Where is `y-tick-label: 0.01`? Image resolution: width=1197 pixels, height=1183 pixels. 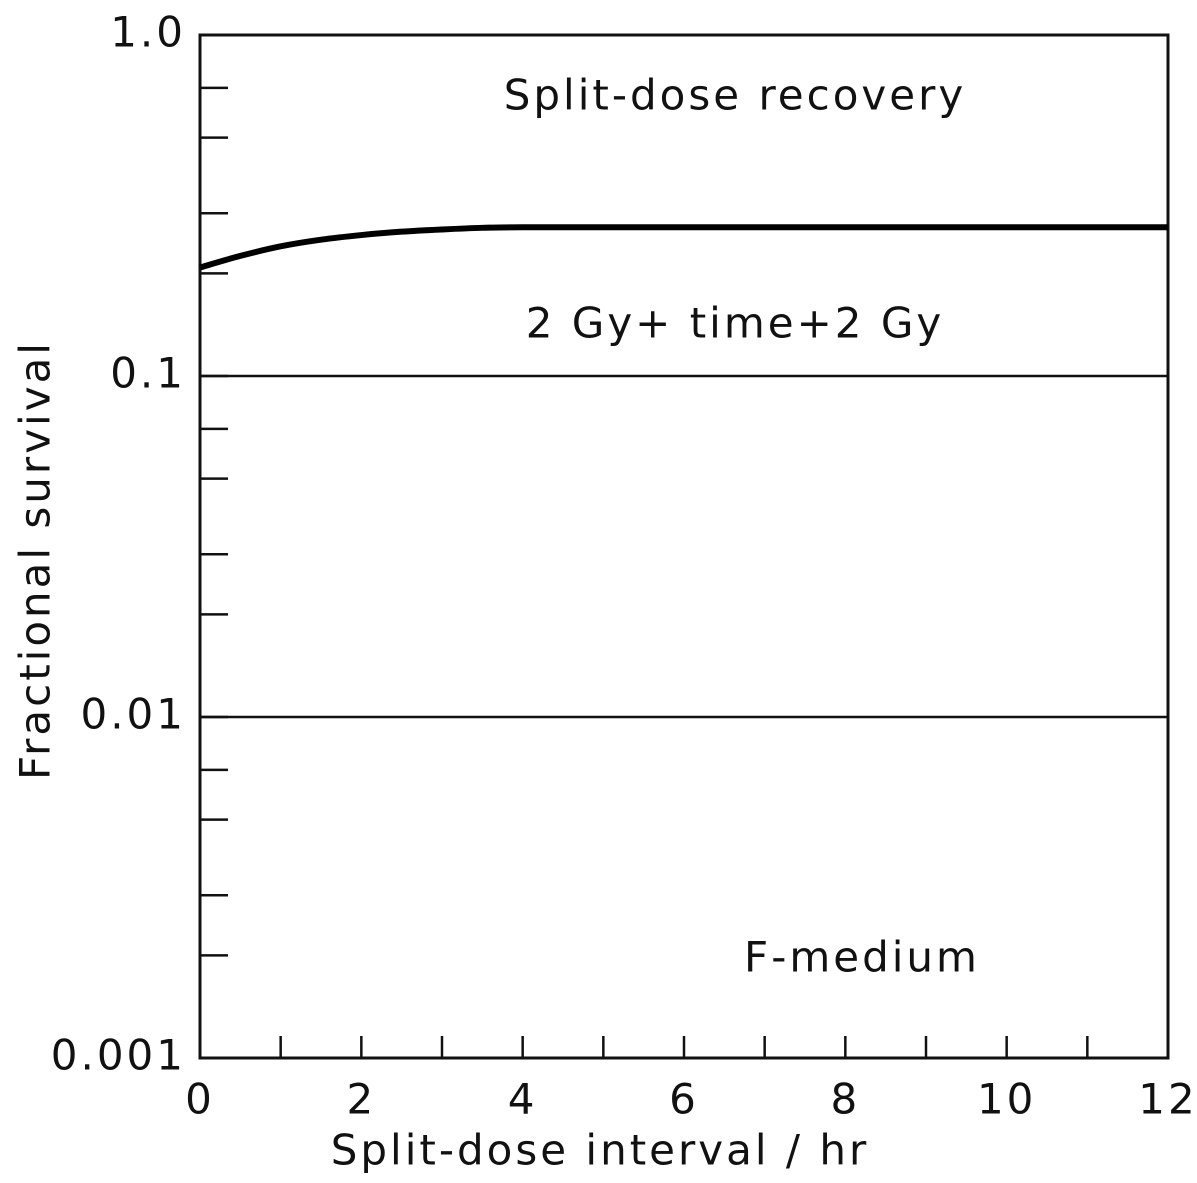 y-tick-label: 0.01 is located at coordinates (133, 714).